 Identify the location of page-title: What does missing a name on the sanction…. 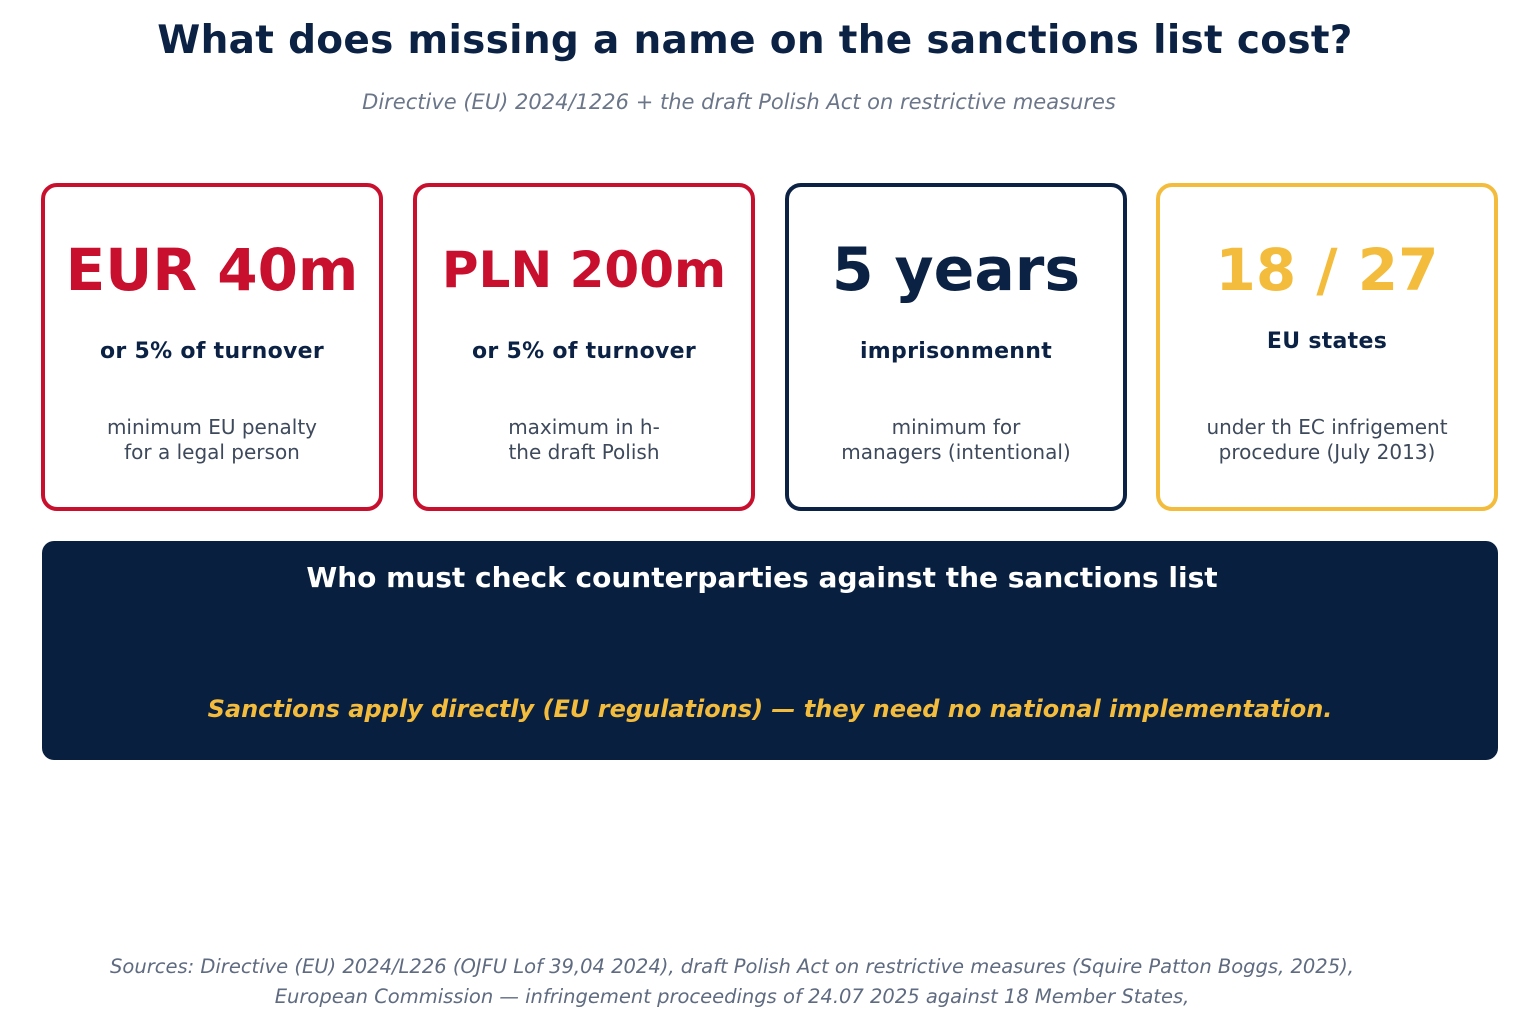
(755, 40).